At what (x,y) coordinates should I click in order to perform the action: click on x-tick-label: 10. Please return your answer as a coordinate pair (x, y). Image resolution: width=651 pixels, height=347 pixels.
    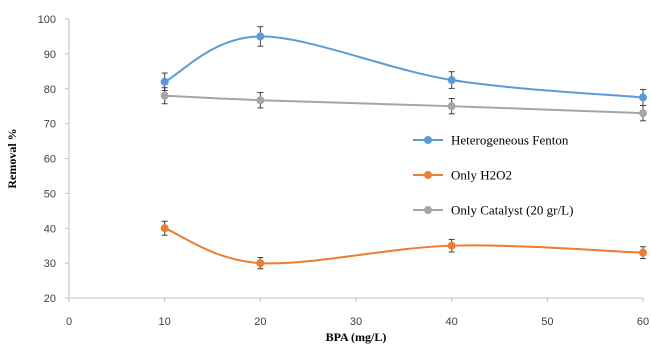
    Looking at the image, I should click on (165, 322).